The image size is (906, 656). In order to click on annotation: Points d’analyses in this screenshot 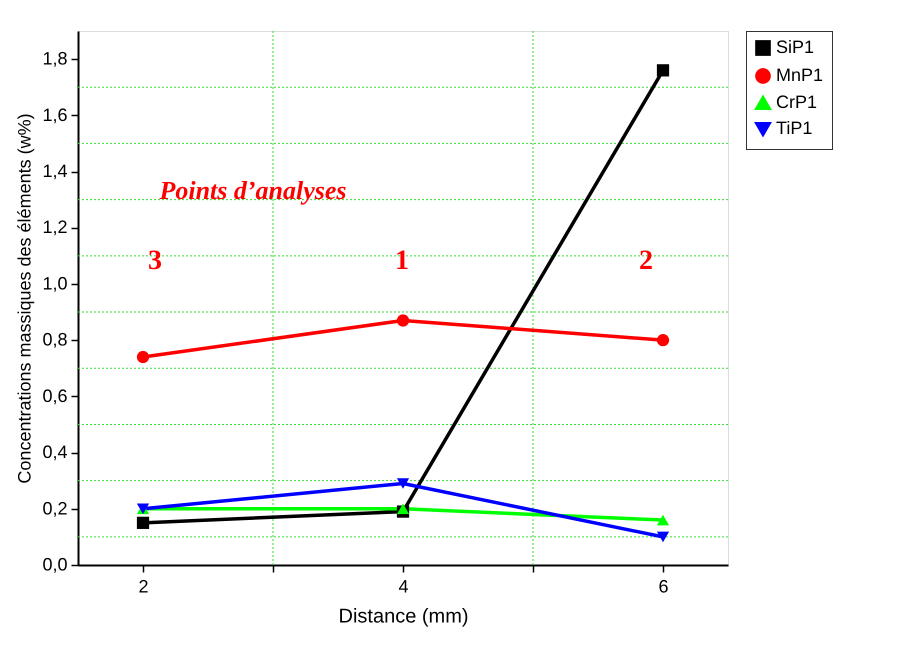, I will do `click(252, 190)`.